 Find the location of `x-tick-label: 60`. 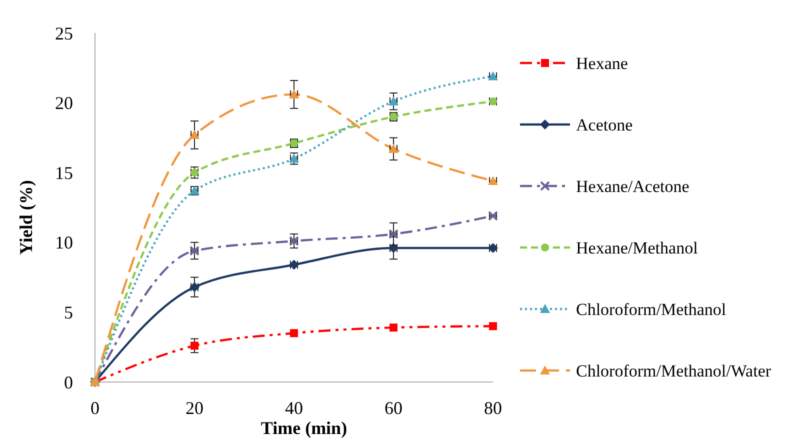

x-tick-label: 60 is located at coordinates (393, 408).